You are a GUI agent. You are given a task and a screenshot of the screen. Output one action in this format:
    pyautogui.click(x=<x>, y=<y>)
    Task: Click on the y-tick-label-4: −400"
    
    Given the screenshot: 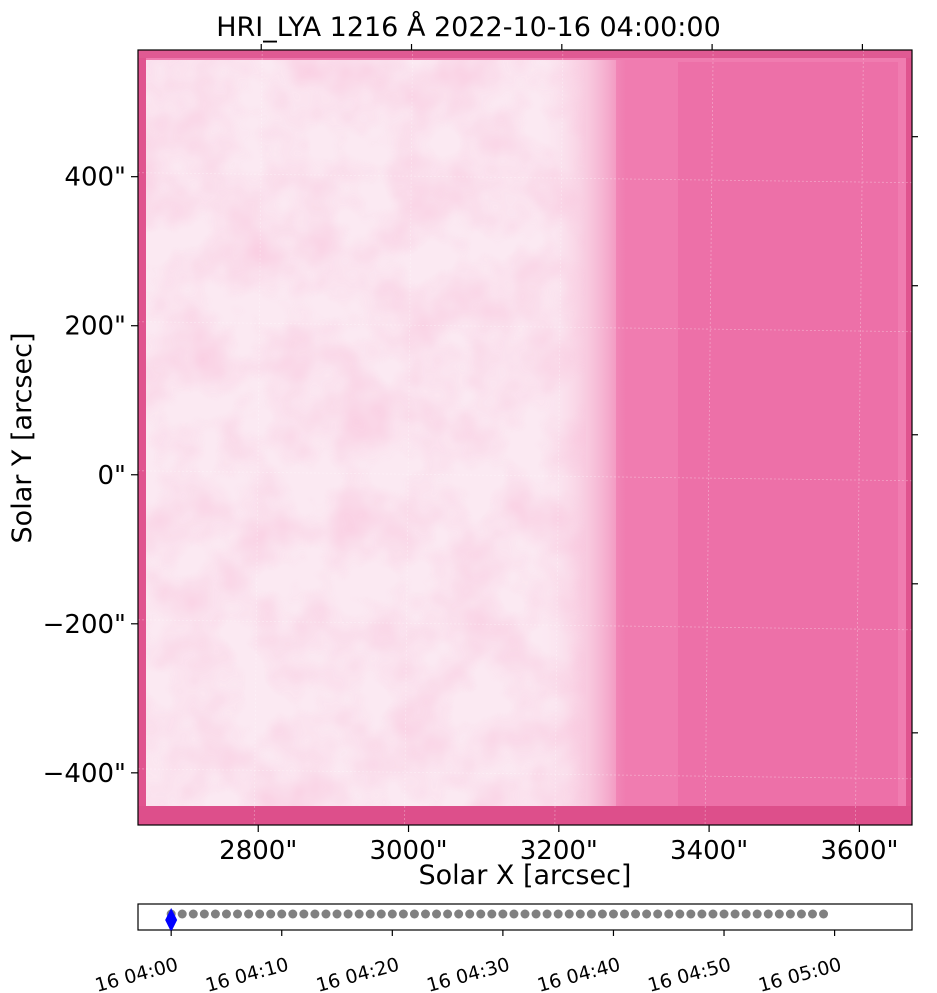 What is the action you would take?
    pyautogui.click(x=84, y=774)
    